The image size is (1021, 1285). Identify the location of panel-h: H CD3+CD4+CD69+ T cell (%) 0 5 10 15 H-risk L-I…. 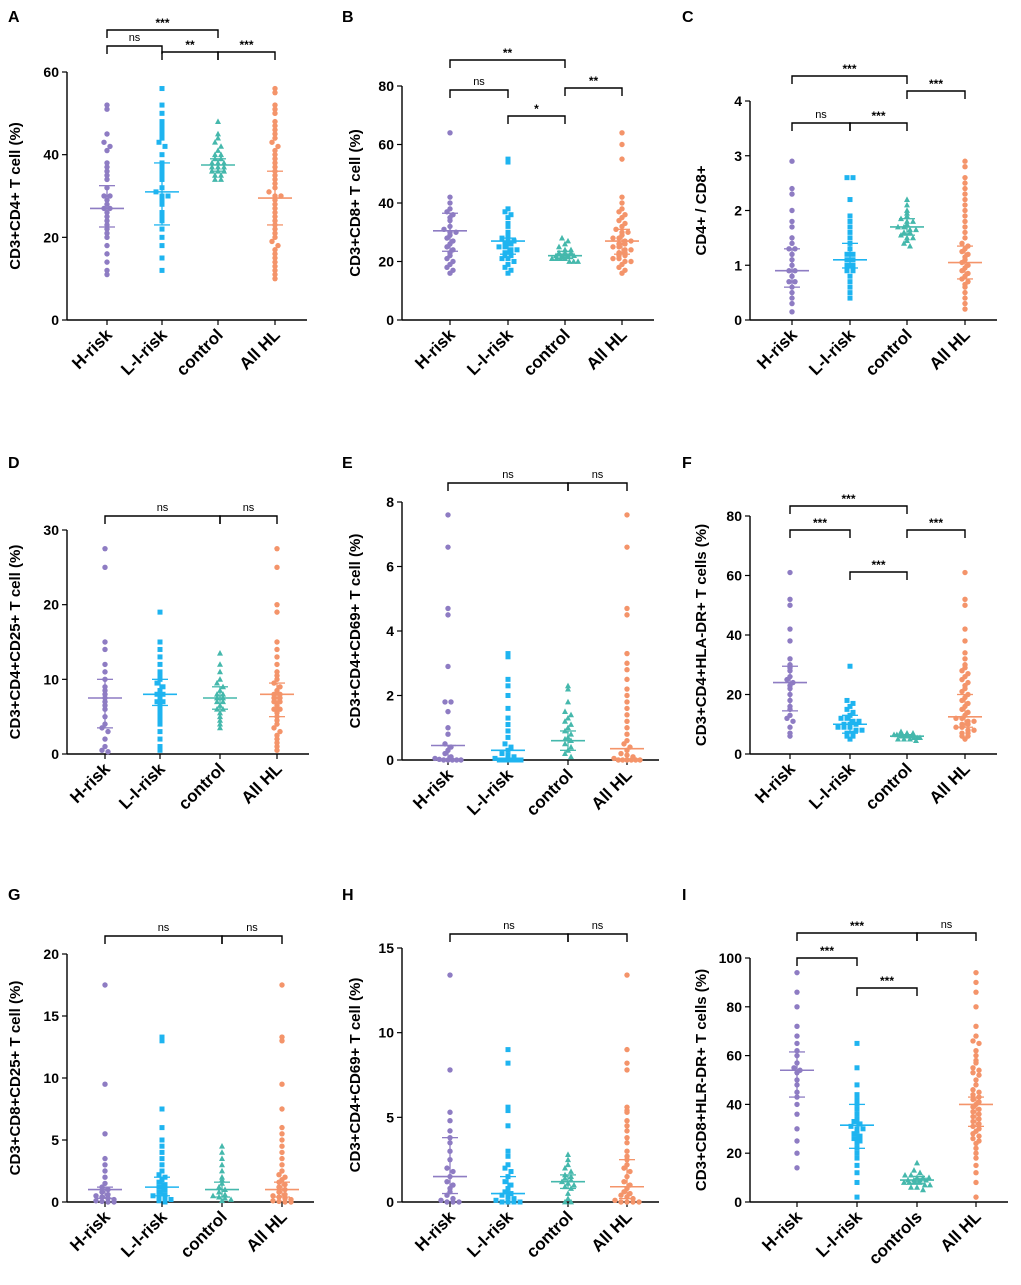
(500, 1074).